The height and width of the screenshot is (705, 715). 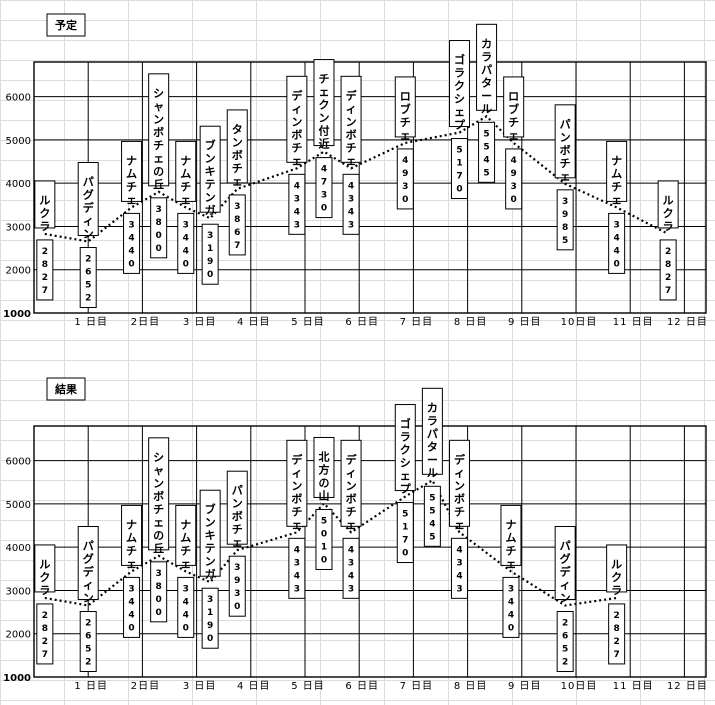 I want to click on y-tick-label: 4000, so click(x=18, y=548).